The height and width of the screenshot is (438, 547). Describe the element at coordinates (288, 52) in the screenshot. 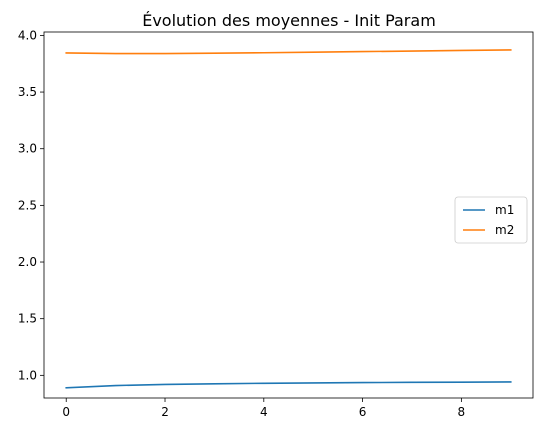

I see `series-line-m2` at that location.